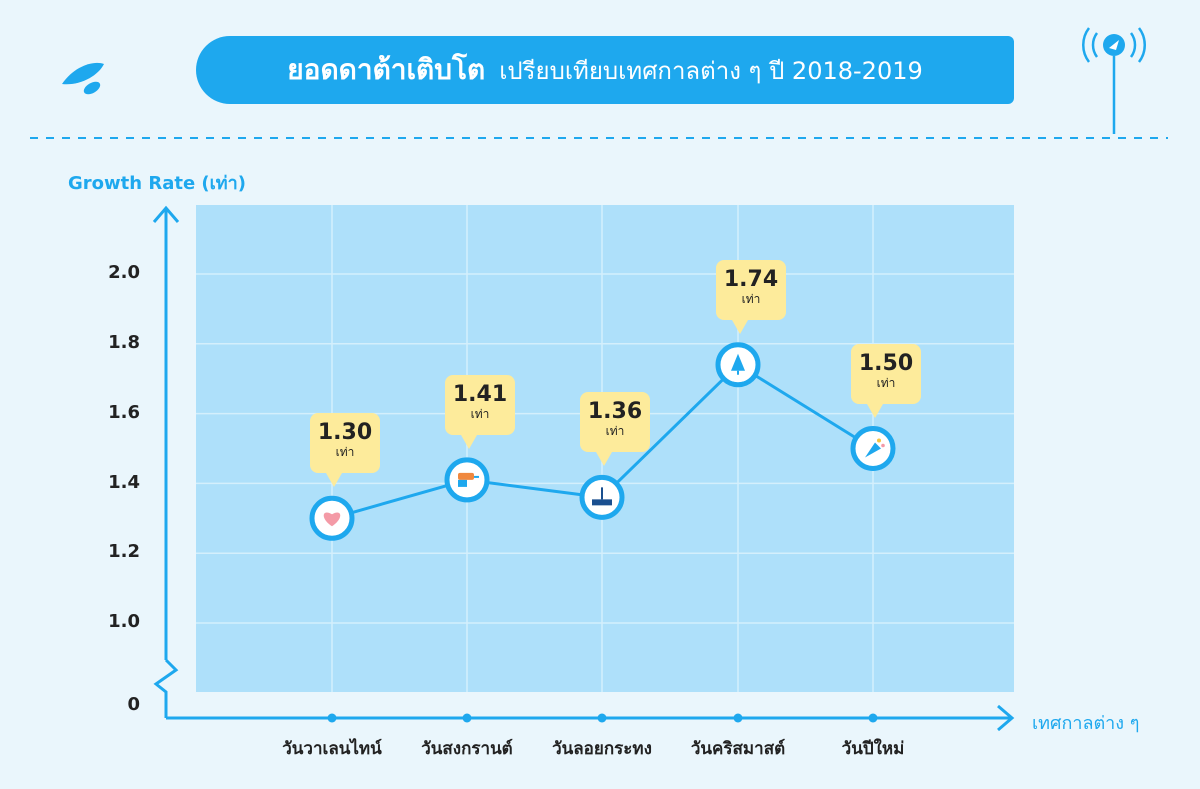 This screenshot has height=789, width=1200. What do you see at coordinates (602, 749) in the screenshot?
I see `x-tick-label: วันลอยกระทง` at bounding box center [602, 749].